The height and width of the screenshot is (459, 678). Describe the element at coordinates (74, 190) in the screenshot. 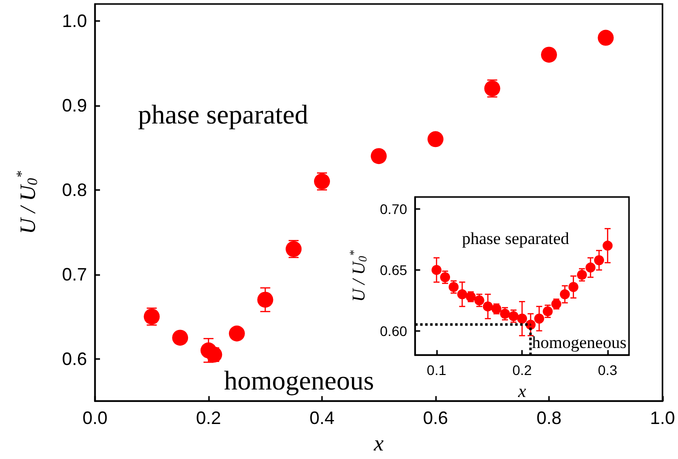

I see `y-tick-label: 0.8` at that location.